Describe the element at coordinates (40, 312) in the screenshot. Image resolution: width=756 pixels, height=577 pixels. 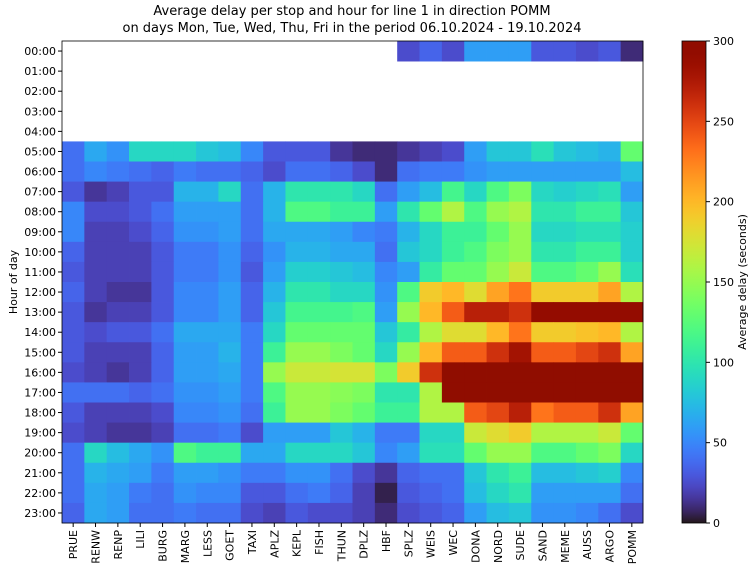
I see `y-tick-label: 13:00` at that location.